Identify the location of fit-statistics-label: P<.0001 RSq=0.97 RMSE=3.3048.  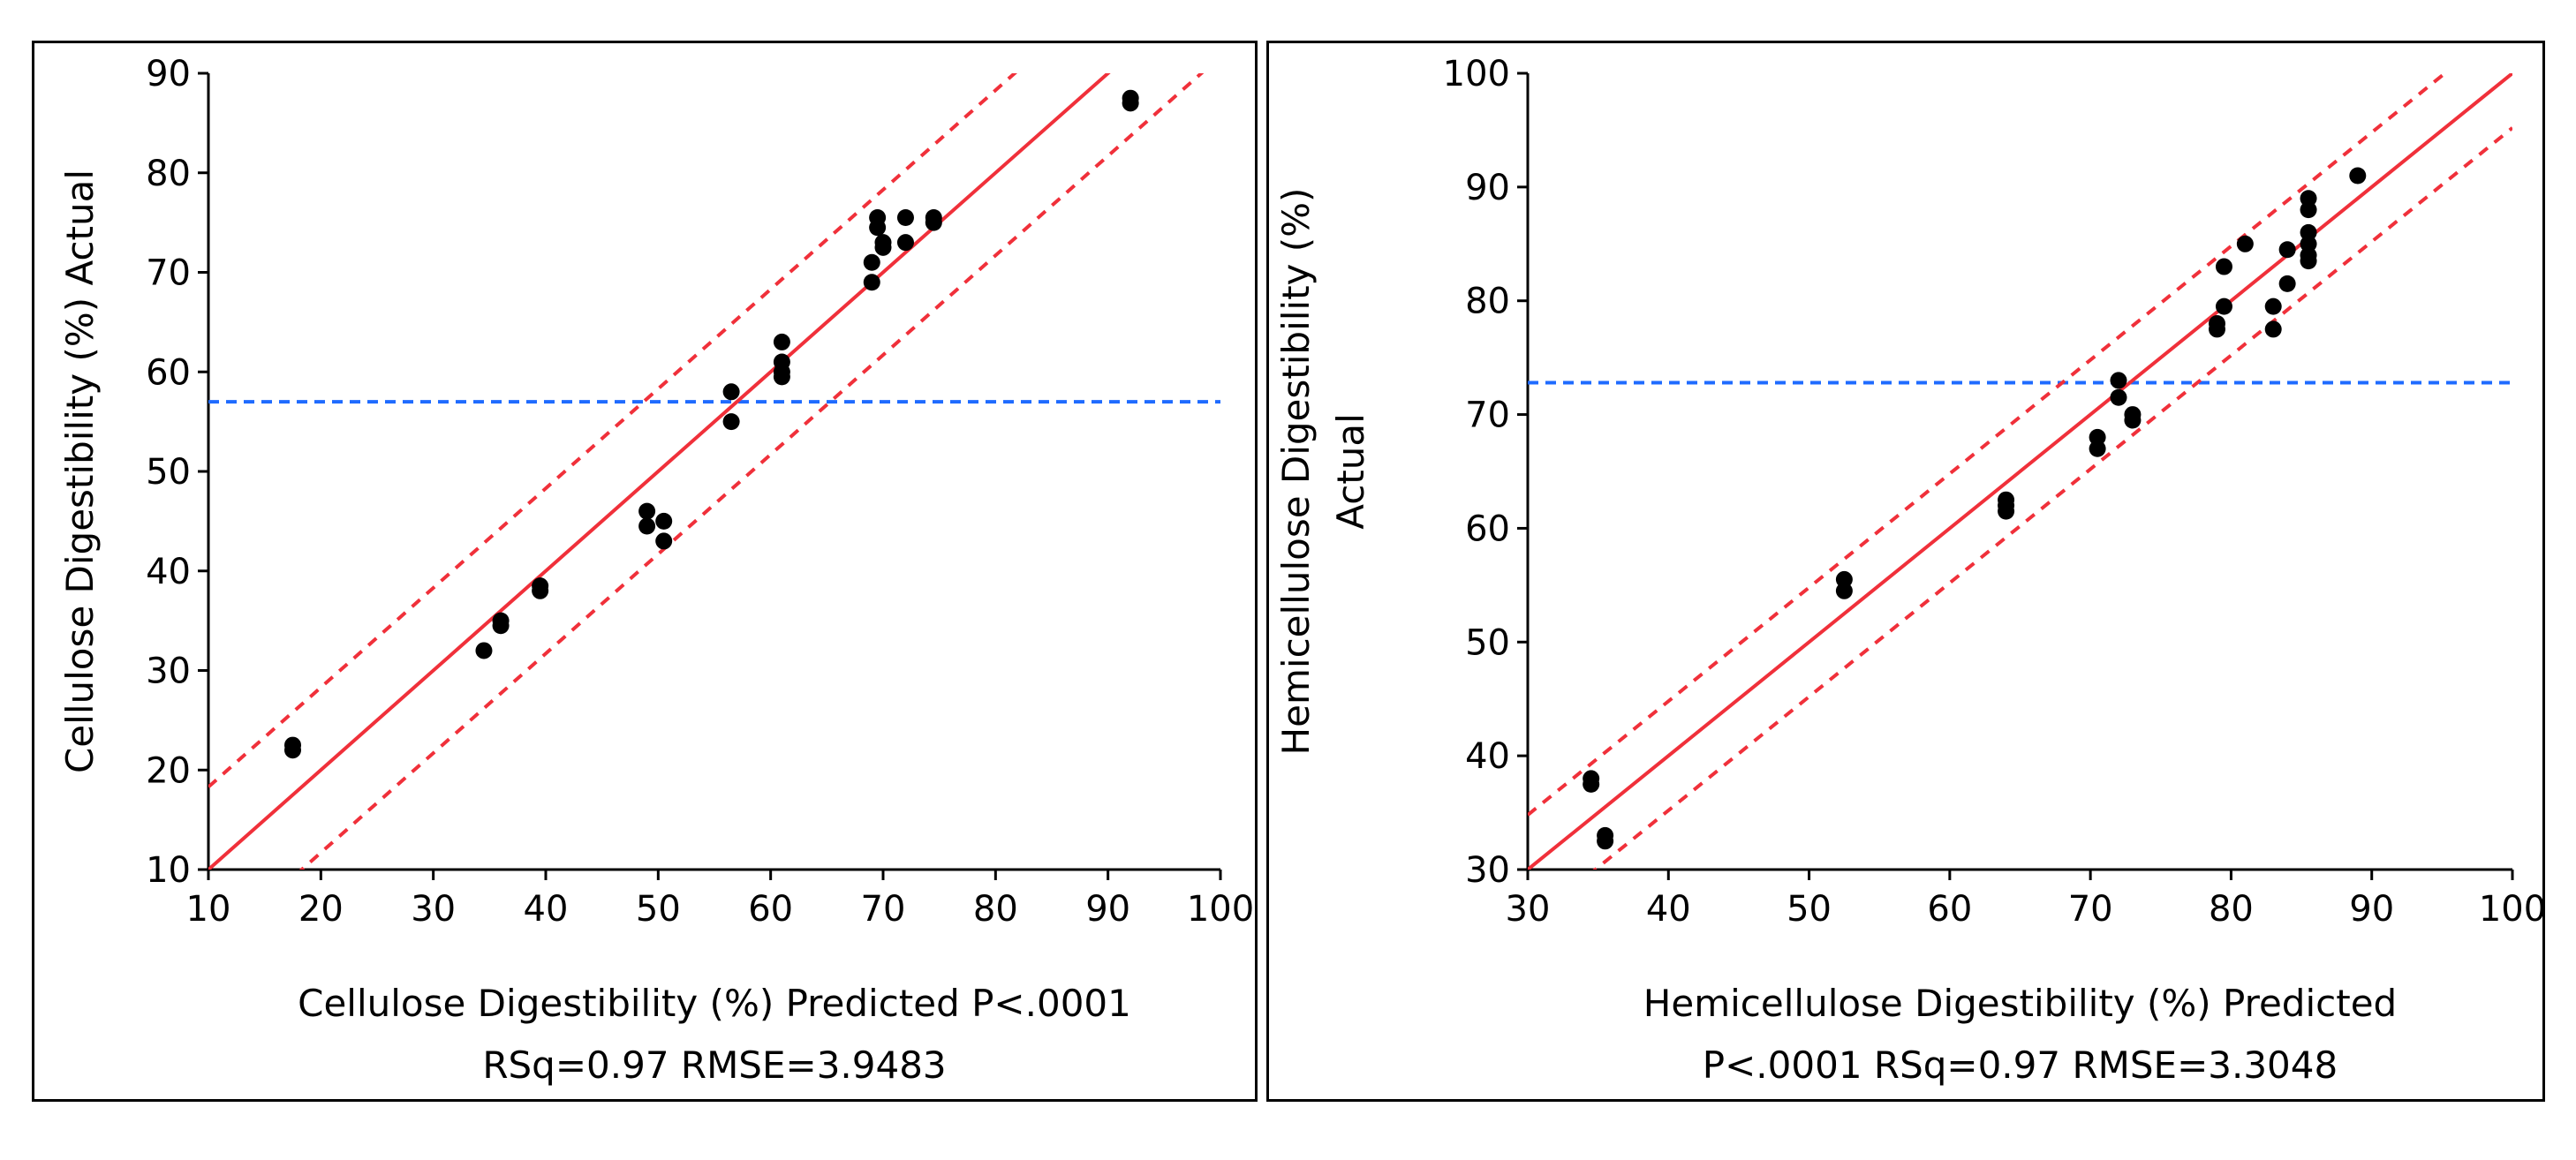
(2020, 1065).